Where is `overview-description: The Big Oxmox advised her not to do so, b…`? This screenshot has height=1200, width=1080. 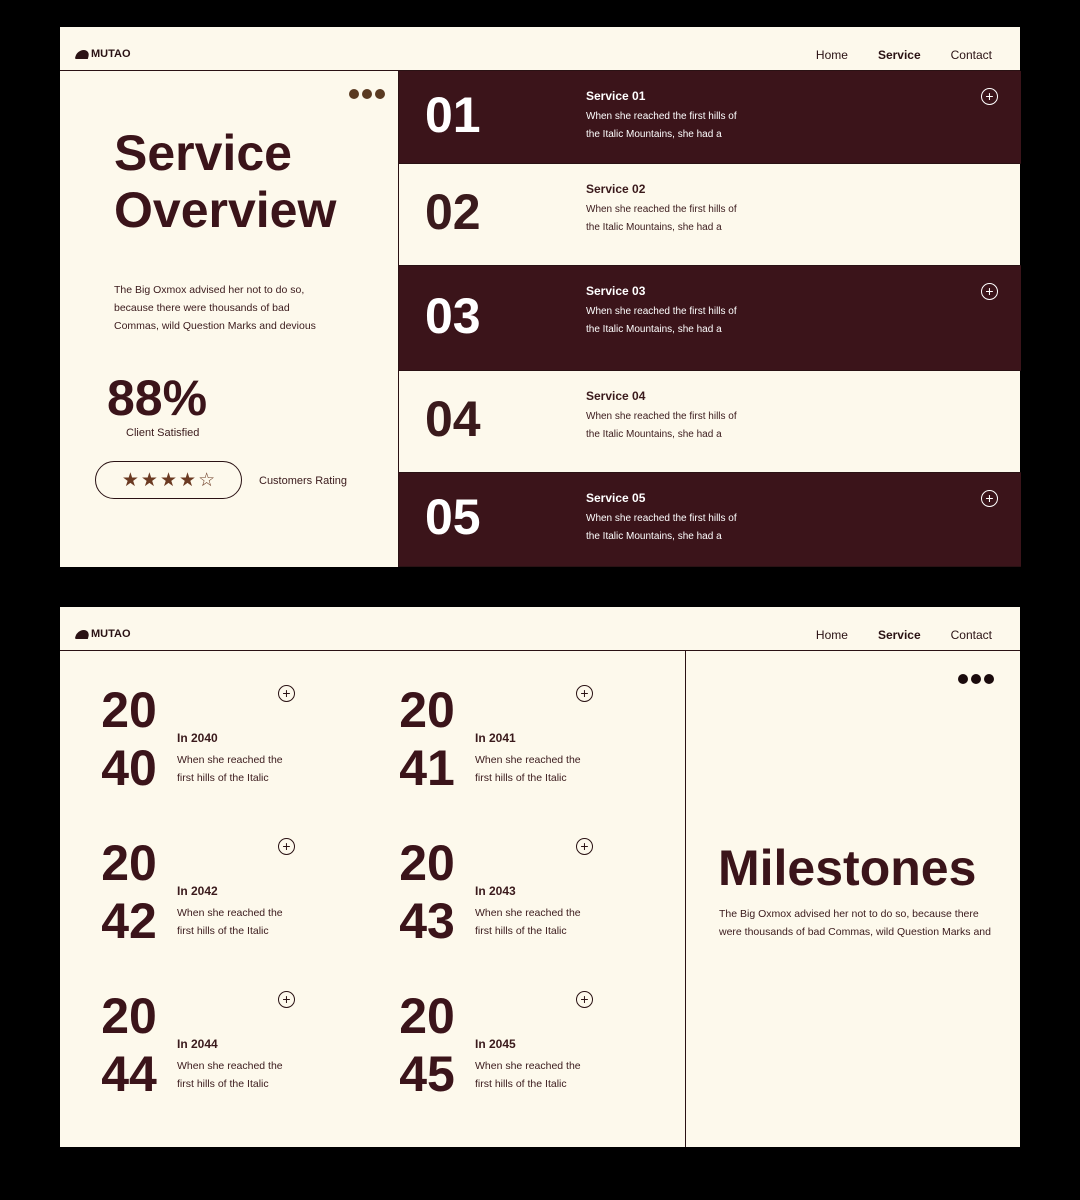 overview-description: The Big Oxmox advised her not to do so, b… is located at coordinates (215, 308).